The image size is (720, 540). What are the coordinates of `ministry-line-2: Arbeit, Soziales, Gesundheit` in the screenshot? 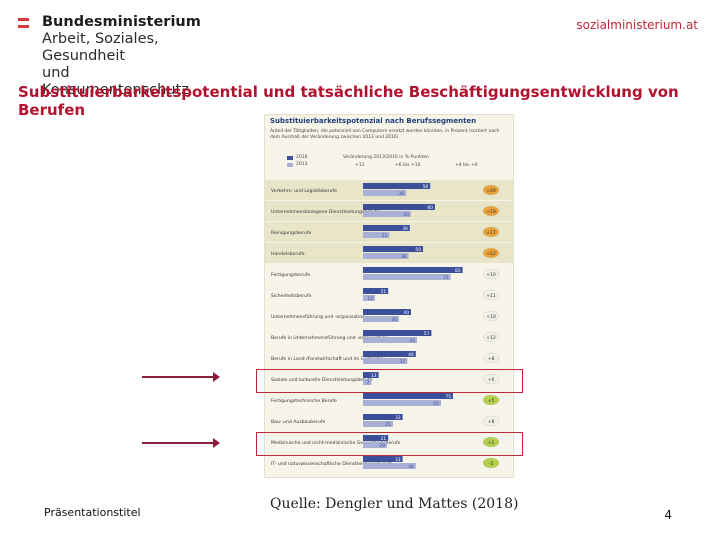 It's located at (100, 47).